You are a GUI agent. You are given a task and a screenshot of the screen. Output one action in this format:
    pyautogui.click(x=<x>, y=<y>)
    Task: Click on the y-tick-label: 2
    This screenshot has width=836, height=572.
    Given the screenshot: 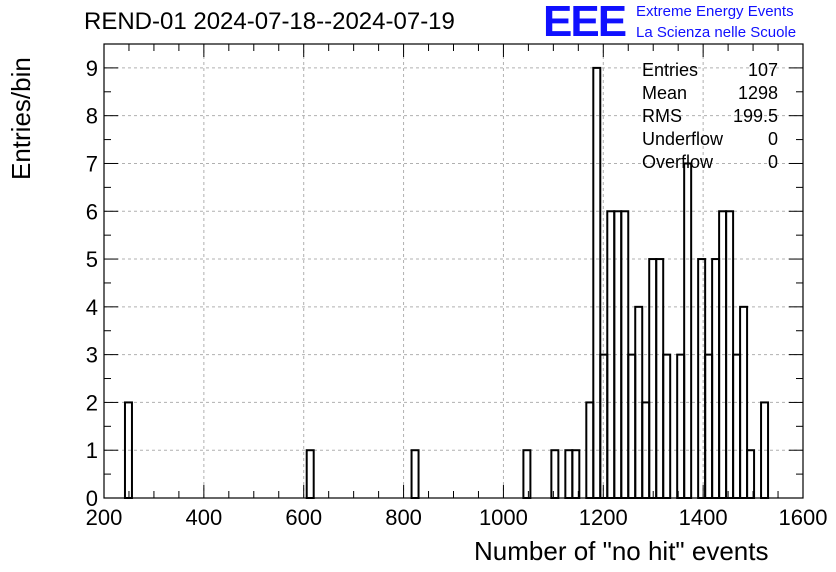 What is the action you would take?
    pyautogui.click(x=92, y=402)
    